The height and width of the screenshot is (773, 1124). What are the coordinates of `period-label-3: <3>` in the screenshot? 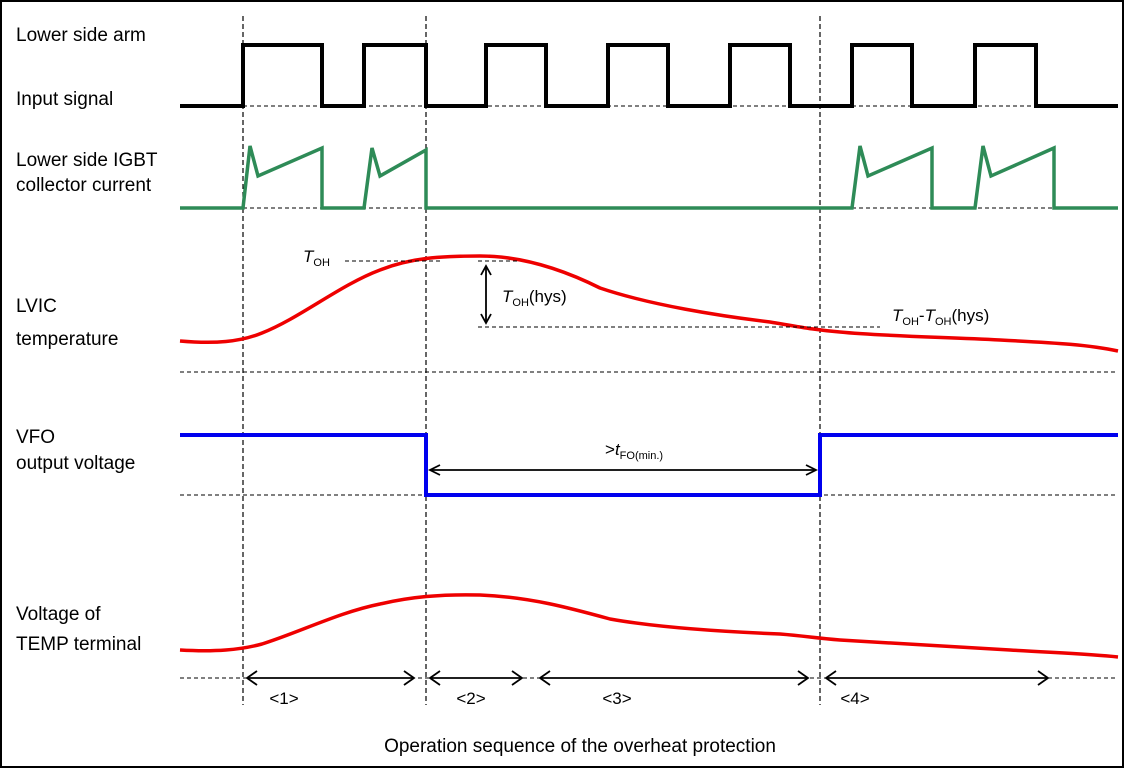 It's located at (616, 698).